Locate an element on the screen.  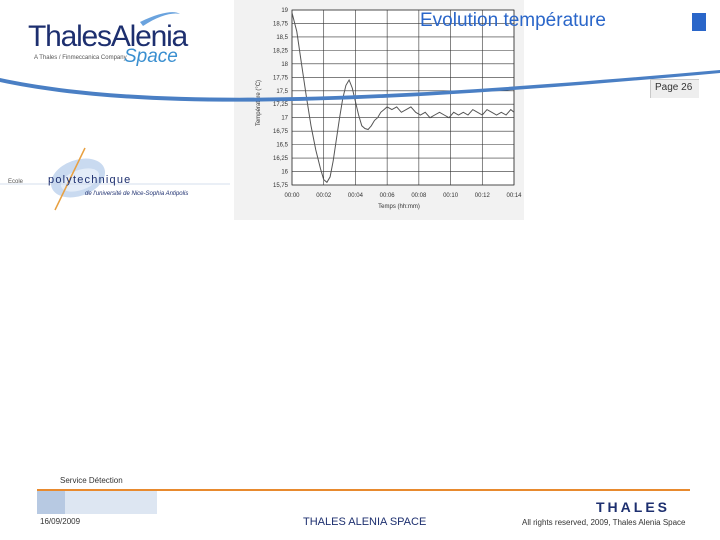
temperature-series-line is located at coordinates (403, 98).